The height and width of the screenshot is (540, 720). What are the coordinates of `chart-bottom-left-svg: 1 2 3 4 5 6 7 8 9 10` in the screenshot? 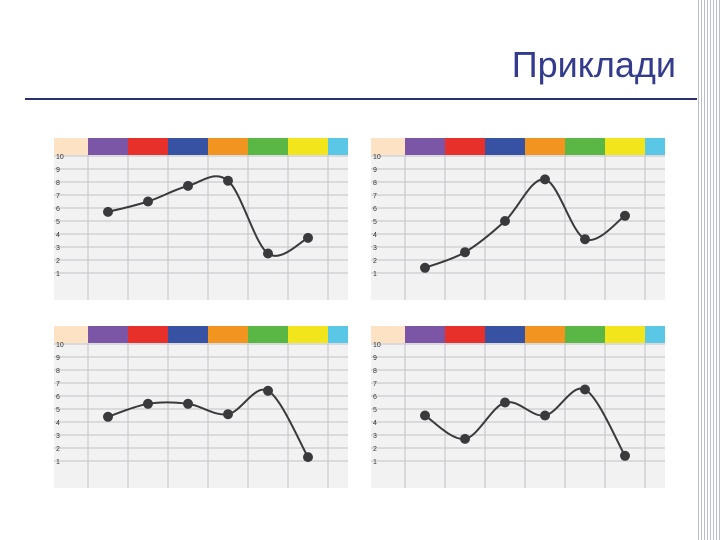 It's located at (201, 407).